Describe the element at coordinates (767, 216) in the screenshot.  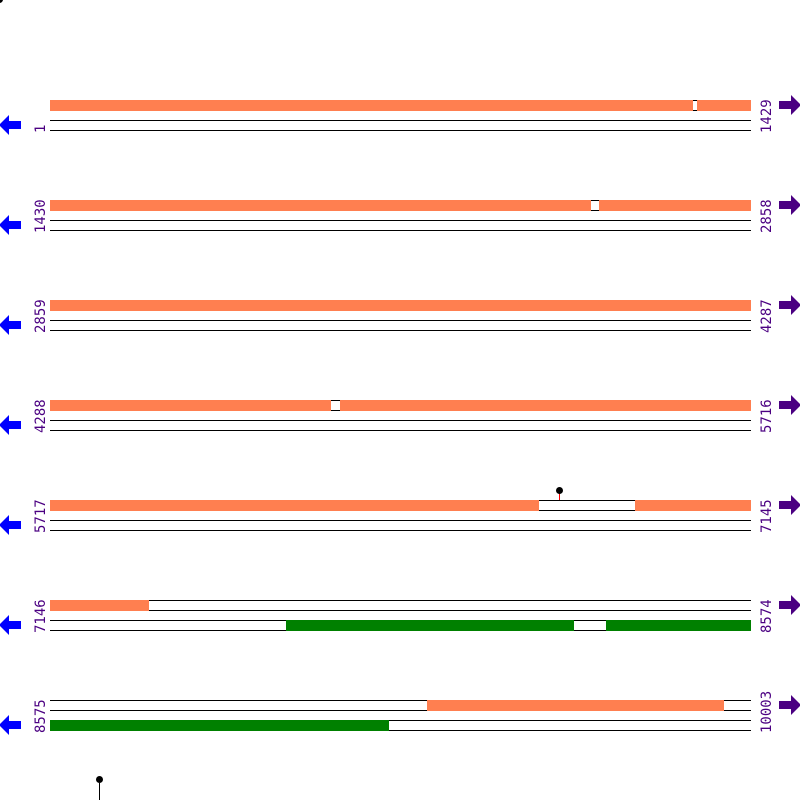
I see `row-end-label: 2858` at that location.